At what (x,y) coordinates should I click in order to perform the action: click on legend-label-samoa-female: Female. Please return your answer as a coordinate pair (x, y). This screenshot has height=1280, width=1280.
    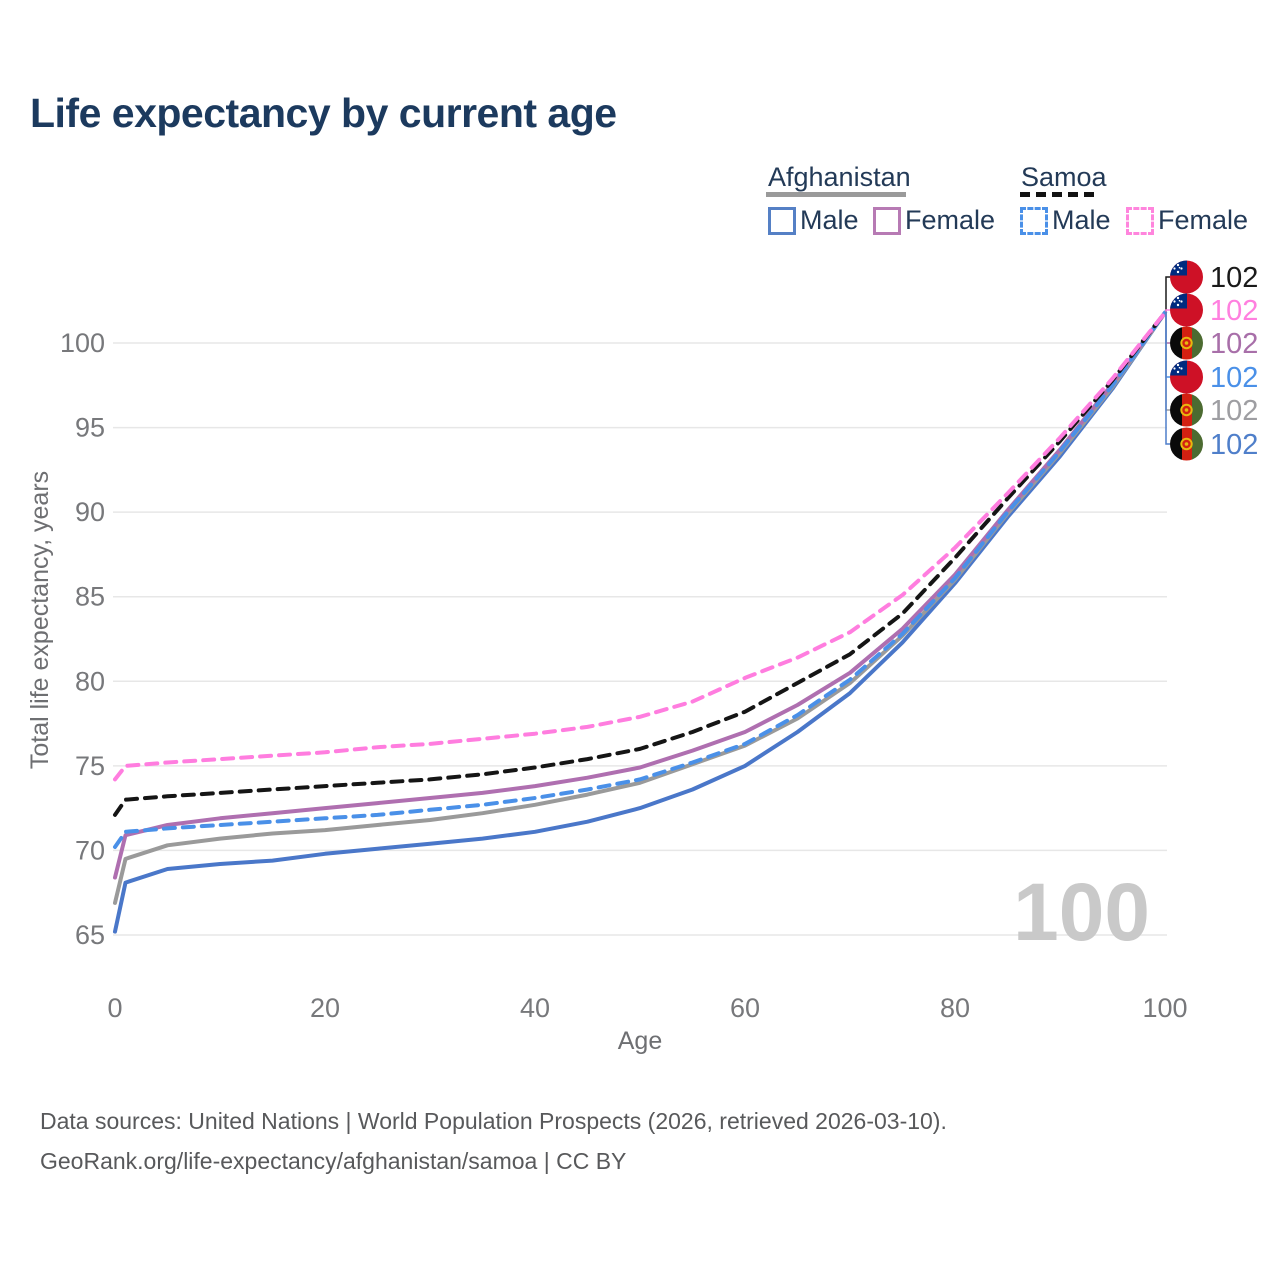
    Looking at the image, I should click on (1203, 220).